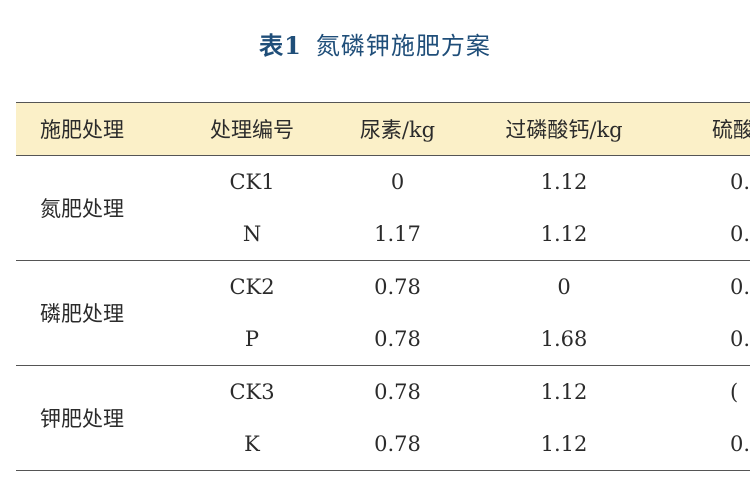 This screenshot has width=750, height=500. I want to click on cell-urea: 1.17, so click(397, 234).